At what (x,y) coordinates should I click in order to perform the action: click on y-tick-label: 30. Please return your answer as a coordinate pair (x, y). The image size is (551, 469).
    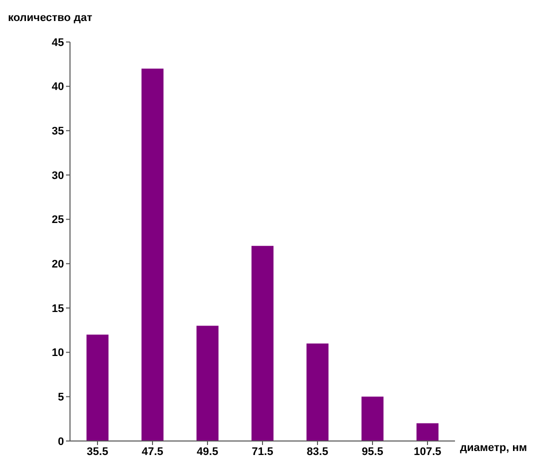
    Looking at the image, I should click on (58, 176).